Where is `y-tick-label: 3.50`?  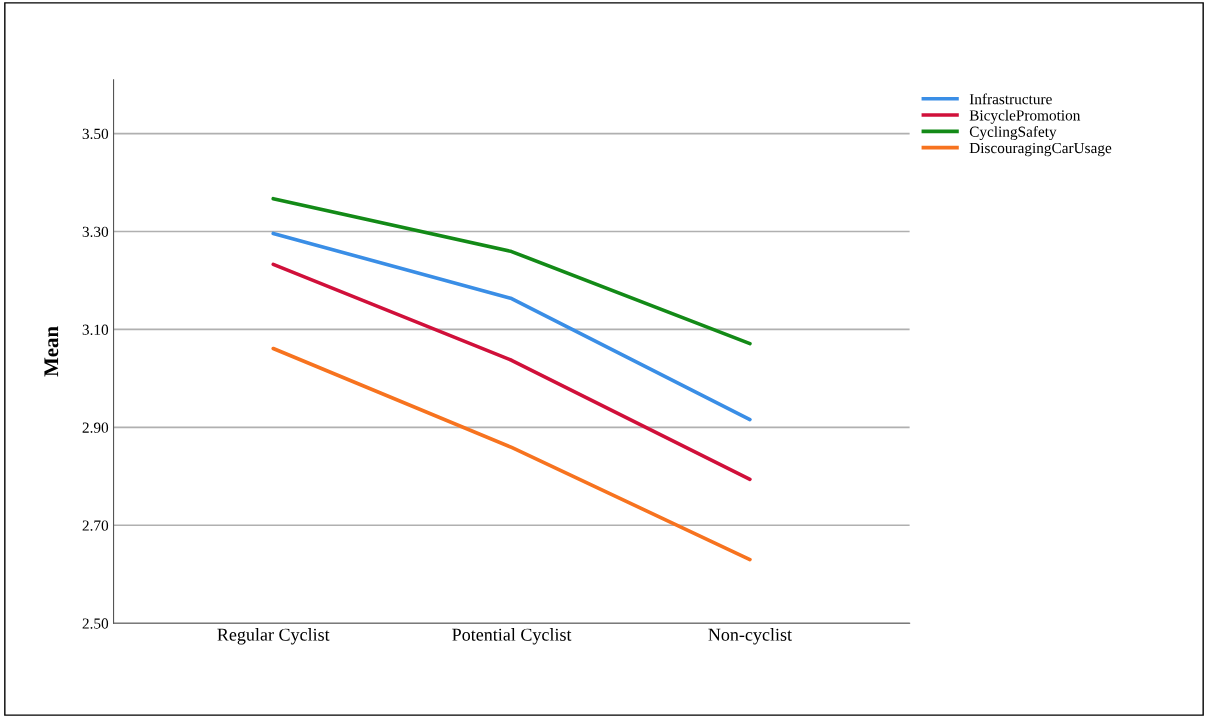
y-tick-label: 3.50 is located at coordinates (95, 134).